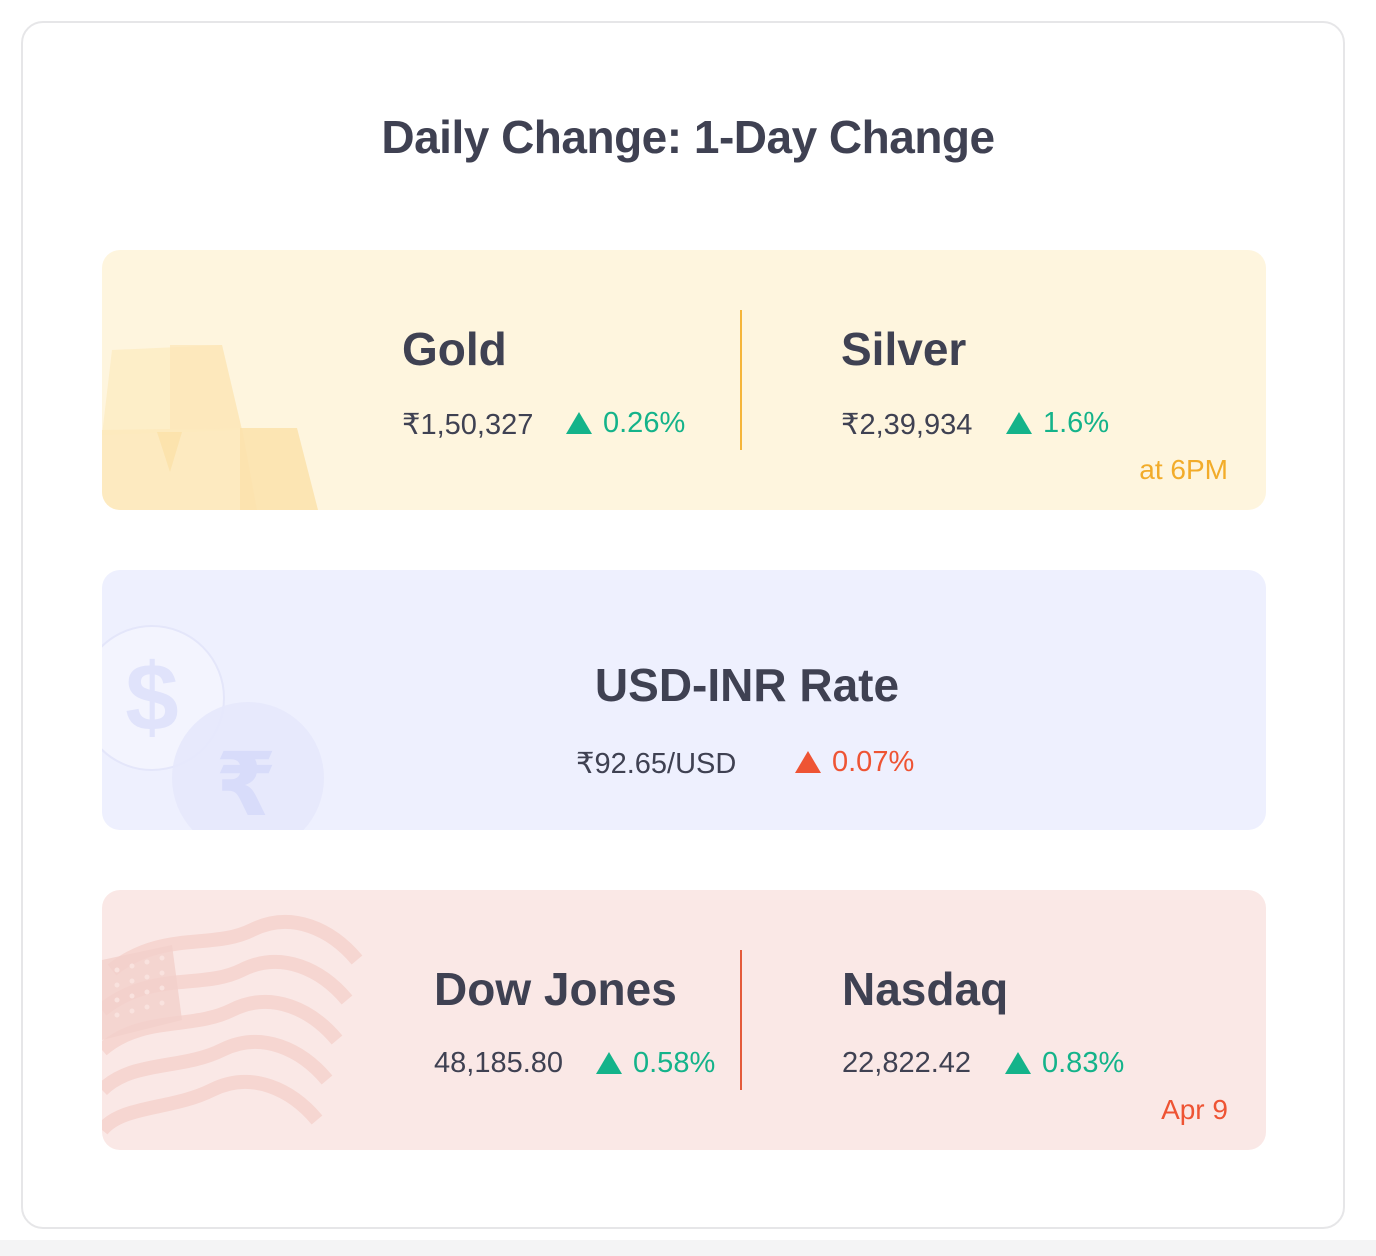  What do you see at coordinates (688, 137) in the screenshot?
I see `page-title: Daily Change: 1-Day Change` at bounding box center [688, 137].